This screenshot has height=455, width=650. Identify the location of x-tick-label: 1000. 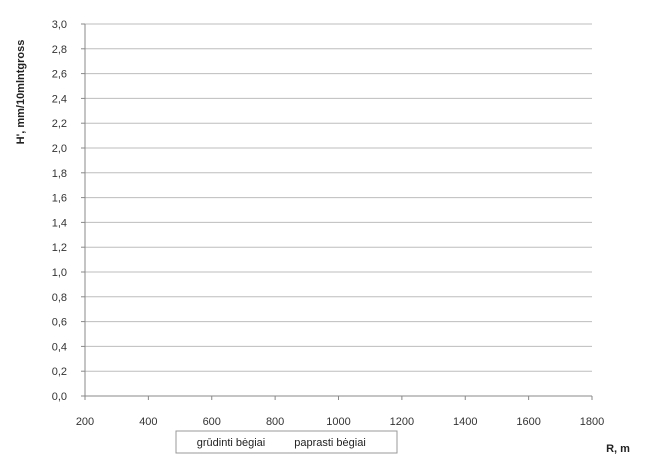
(338, 422).